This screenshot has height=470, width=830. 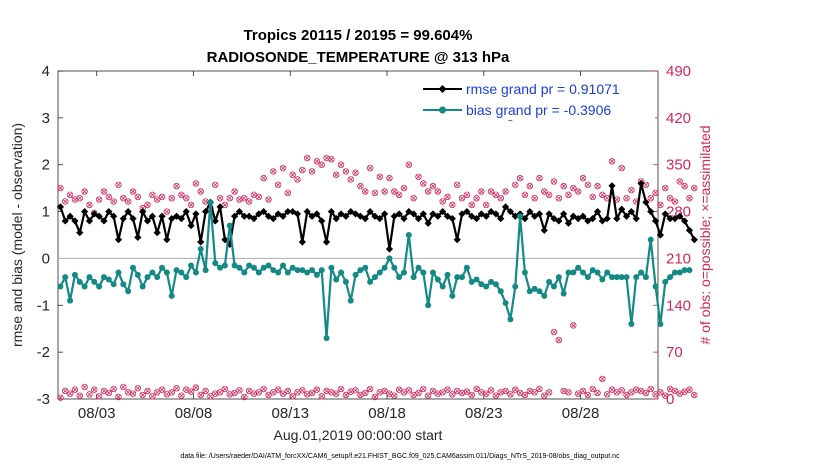 I want to click on left-y-axis-label: rmse and bias (model - observation), so click(x=17, y=235).